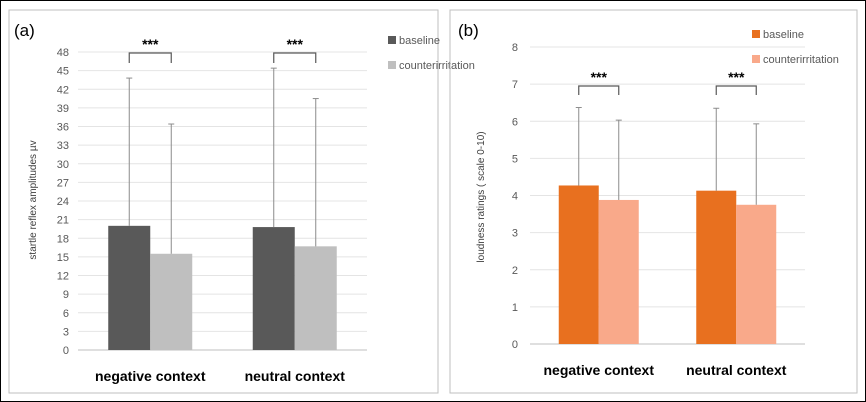 This screenshot has height=402, width=866. What do you see at coordinates (667, 264) in the screenshot?
I see `panel-b-bars` at bounding box center [667, 264].